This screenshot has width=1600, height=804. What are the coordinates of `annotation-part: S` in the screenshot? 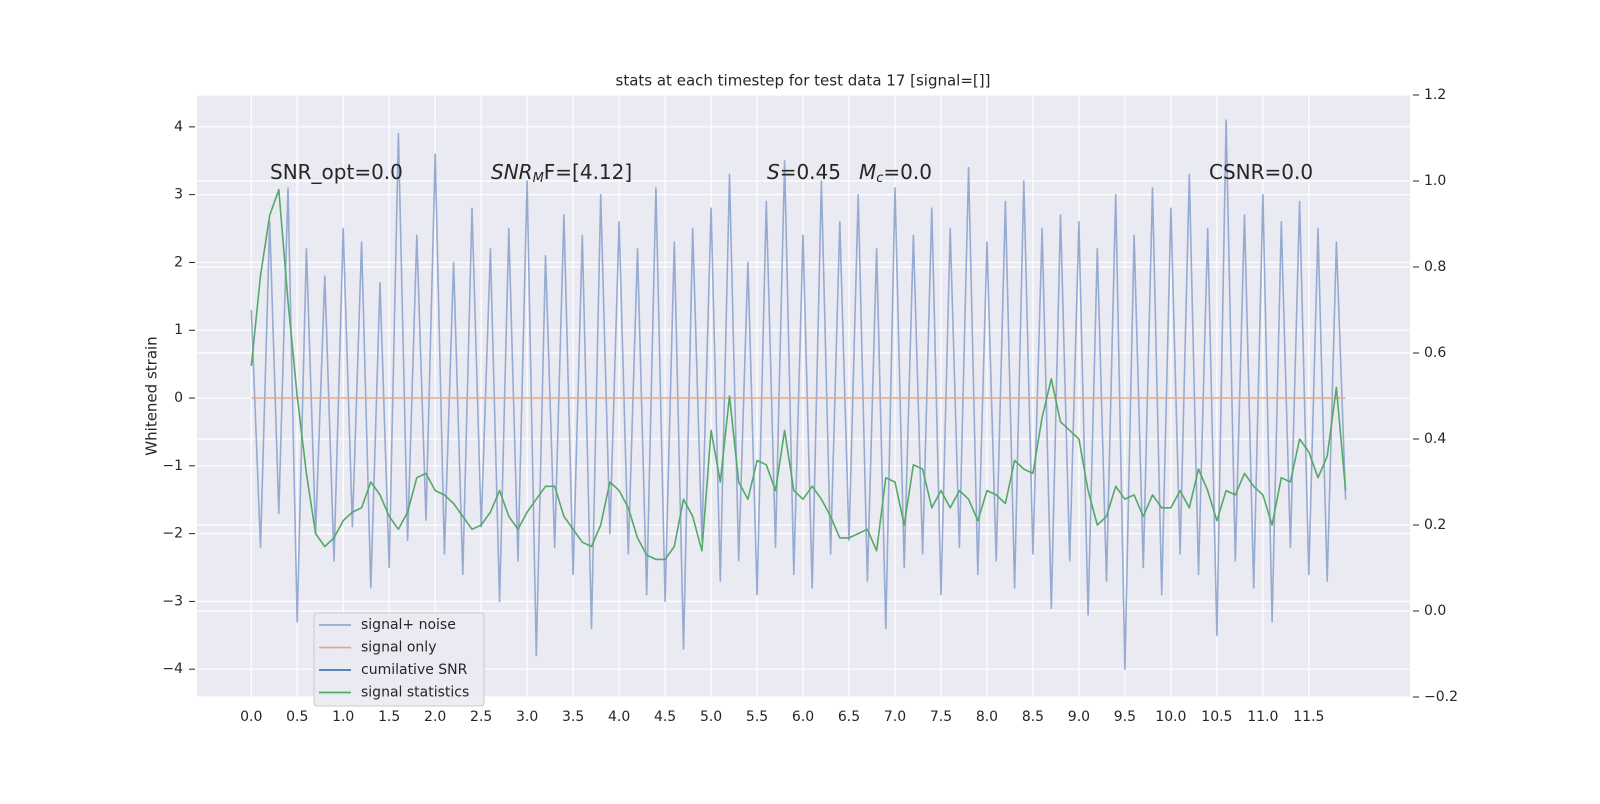 It's located at (773, 172).